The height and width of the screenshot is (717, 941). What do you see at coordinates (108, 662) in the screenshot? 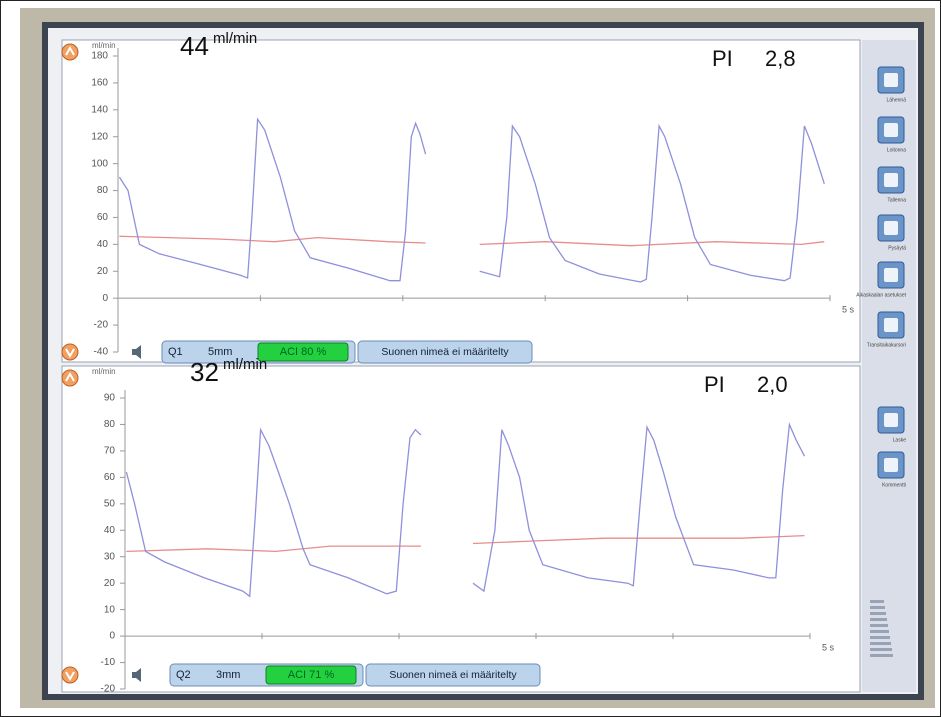
I see `y-tick-label: -10` at bounding box center [108, 662].